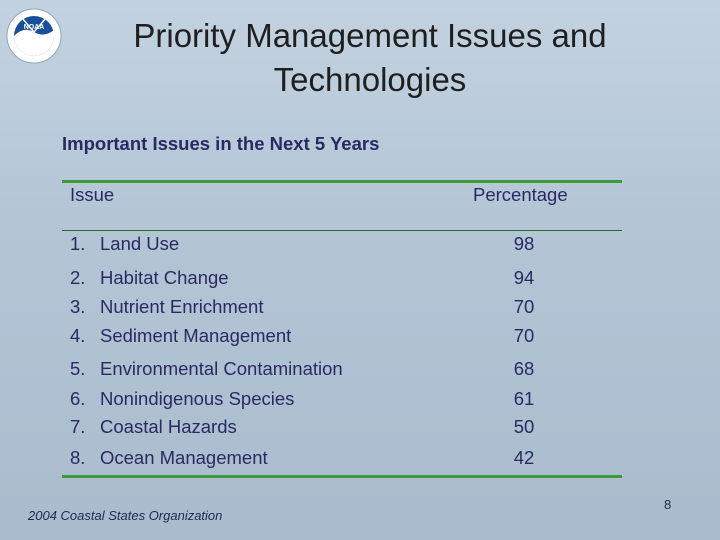 This screenshot has height=540, width=720. What do you see at coordinates (78, 426) in the screenshot?
I see `row-number: 7.` at bounding box center [78, 426].